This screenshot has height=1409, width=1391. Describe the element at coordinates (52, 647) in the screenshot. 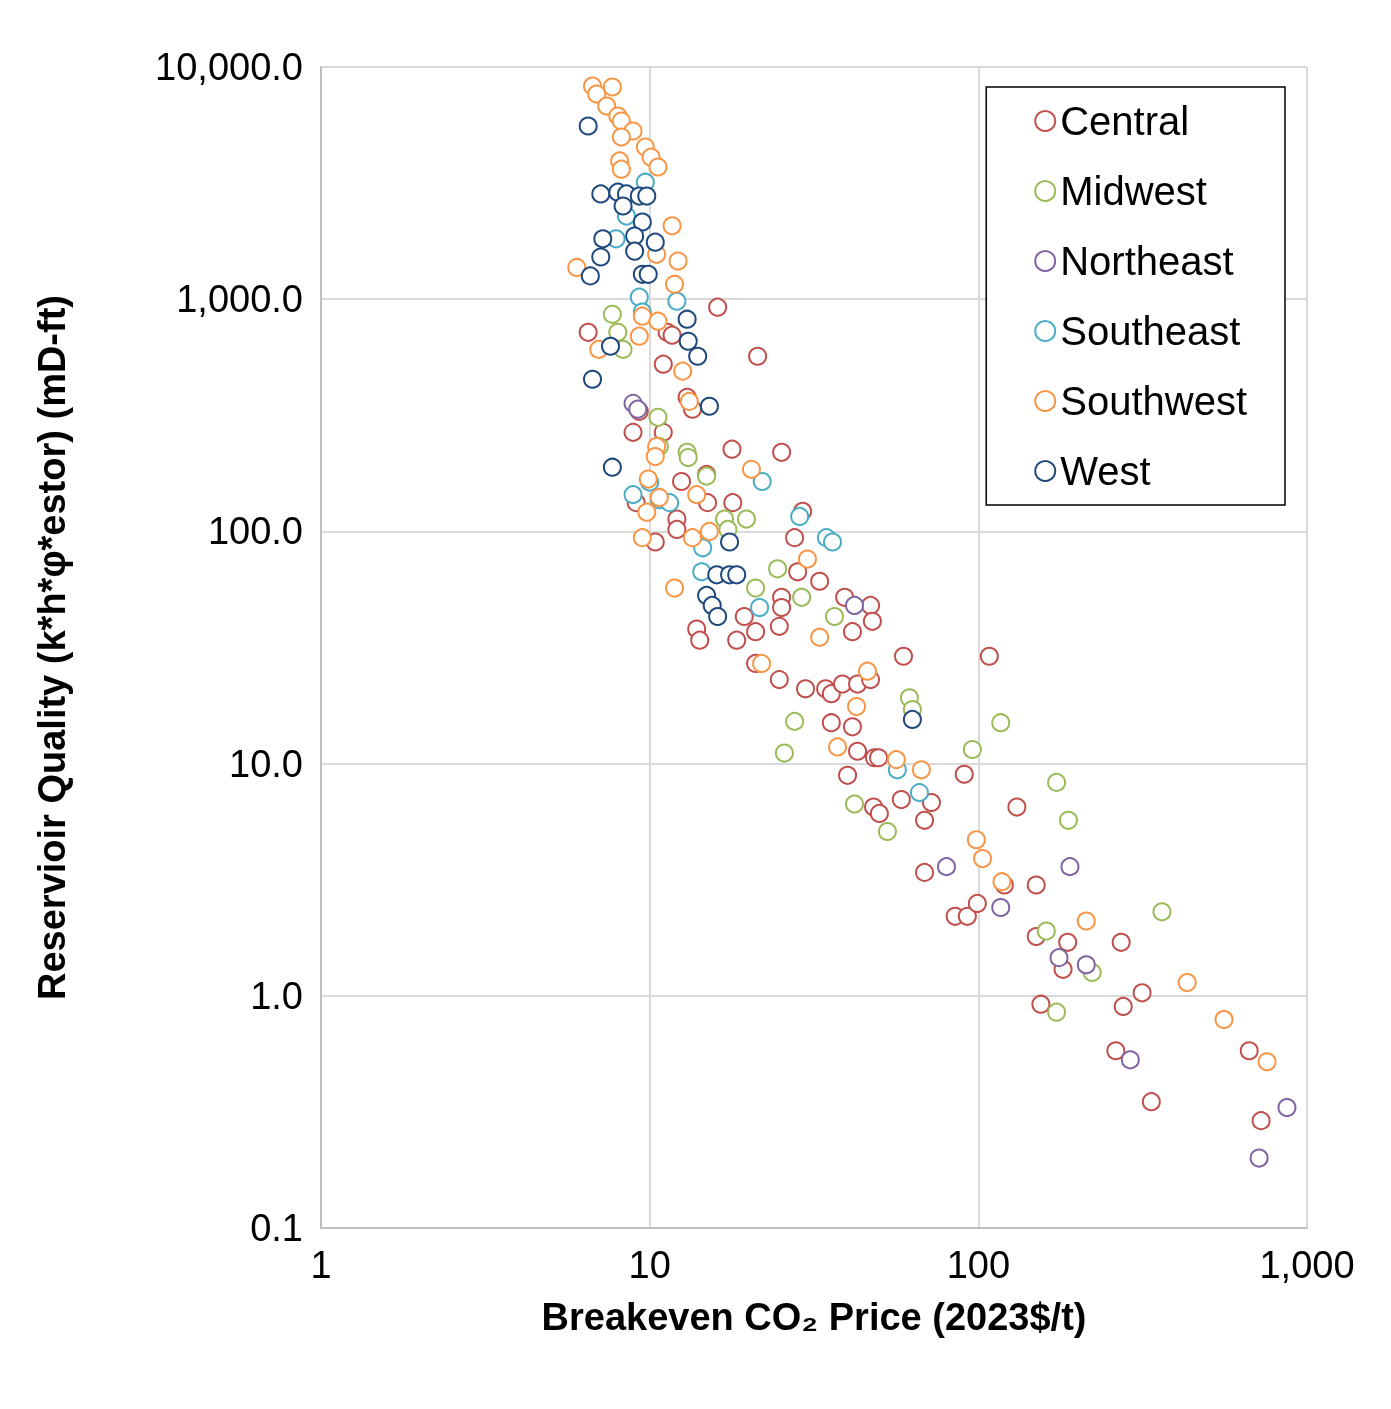

I see `y-axis-title: Reservioir Quality (k*h*φ*estor) (mD-ft)` at that location.